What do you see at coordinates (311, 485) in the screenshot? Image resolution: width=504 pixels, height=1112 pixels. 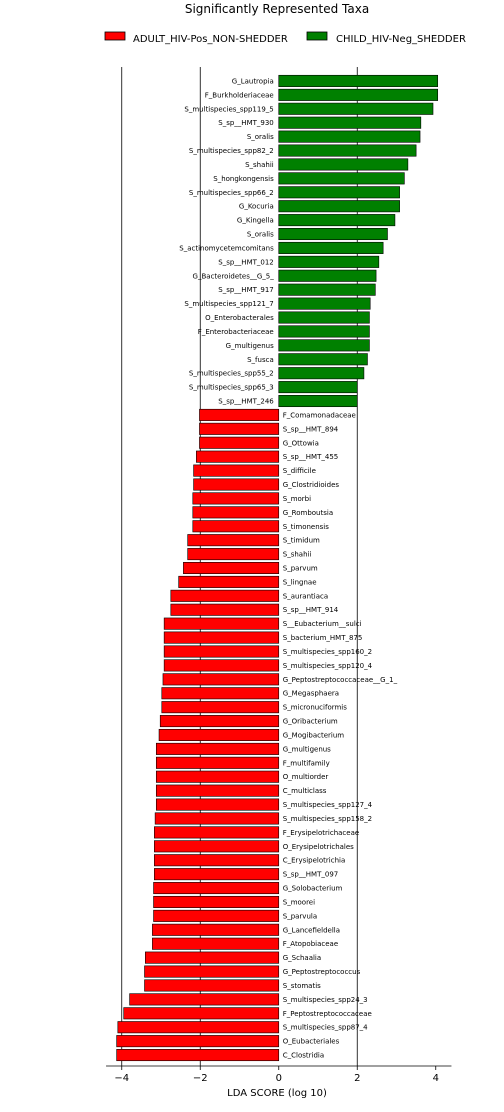 I see `category-label: G_Clostridioides` at bounding box center [311, 485].